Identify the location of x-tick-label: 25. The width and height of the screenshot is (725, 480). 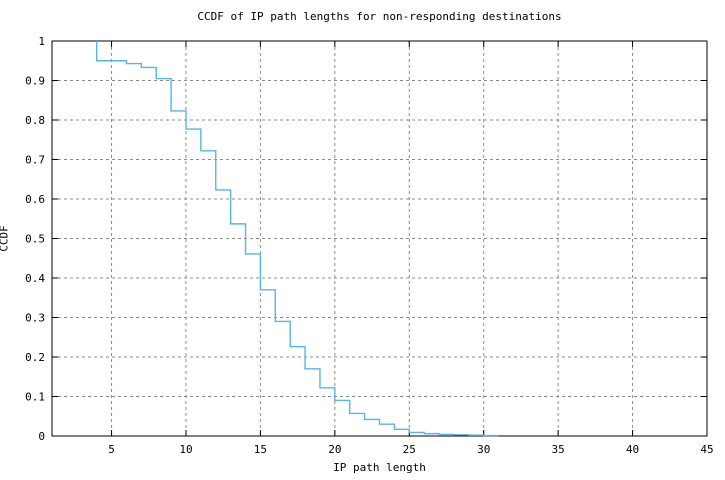
(409, 449).